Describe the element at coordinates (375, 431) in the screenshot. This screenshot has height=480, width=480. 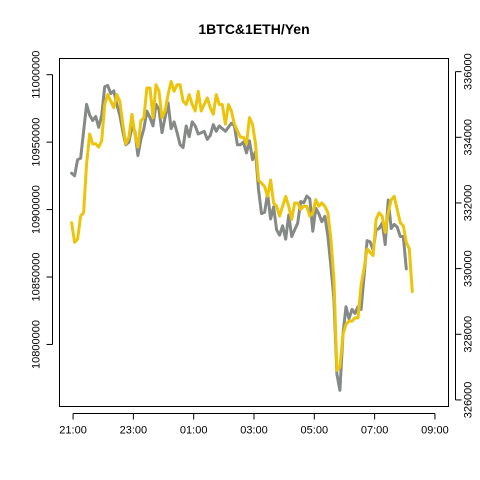
I see `x-tick-label: 07:00` at that location.